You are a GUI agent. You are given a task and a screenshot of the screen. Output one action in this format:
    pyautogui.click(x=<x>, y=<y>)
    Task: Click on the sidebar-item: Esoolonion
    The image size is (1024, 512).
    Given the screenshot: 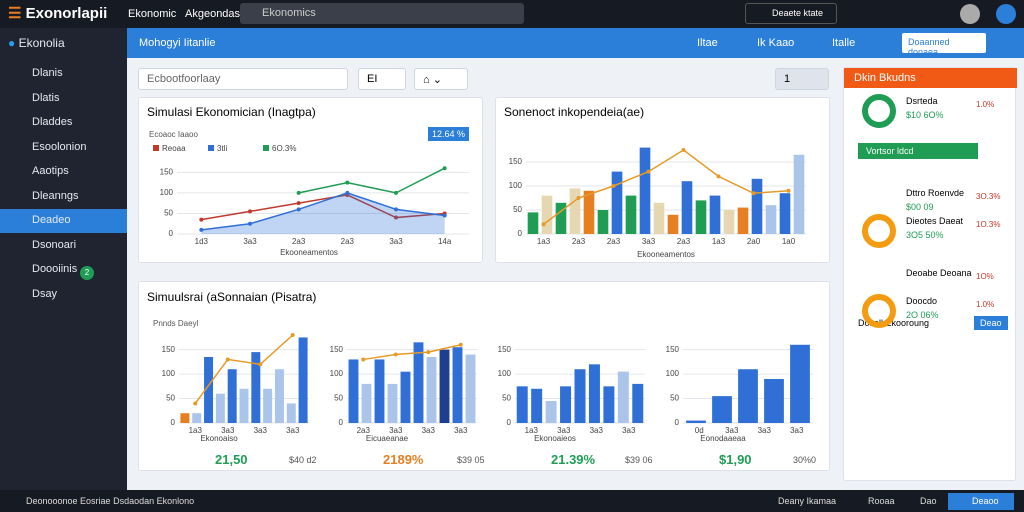 What is the action you would take?
    pyautogui.click(x=59, y=146)
    